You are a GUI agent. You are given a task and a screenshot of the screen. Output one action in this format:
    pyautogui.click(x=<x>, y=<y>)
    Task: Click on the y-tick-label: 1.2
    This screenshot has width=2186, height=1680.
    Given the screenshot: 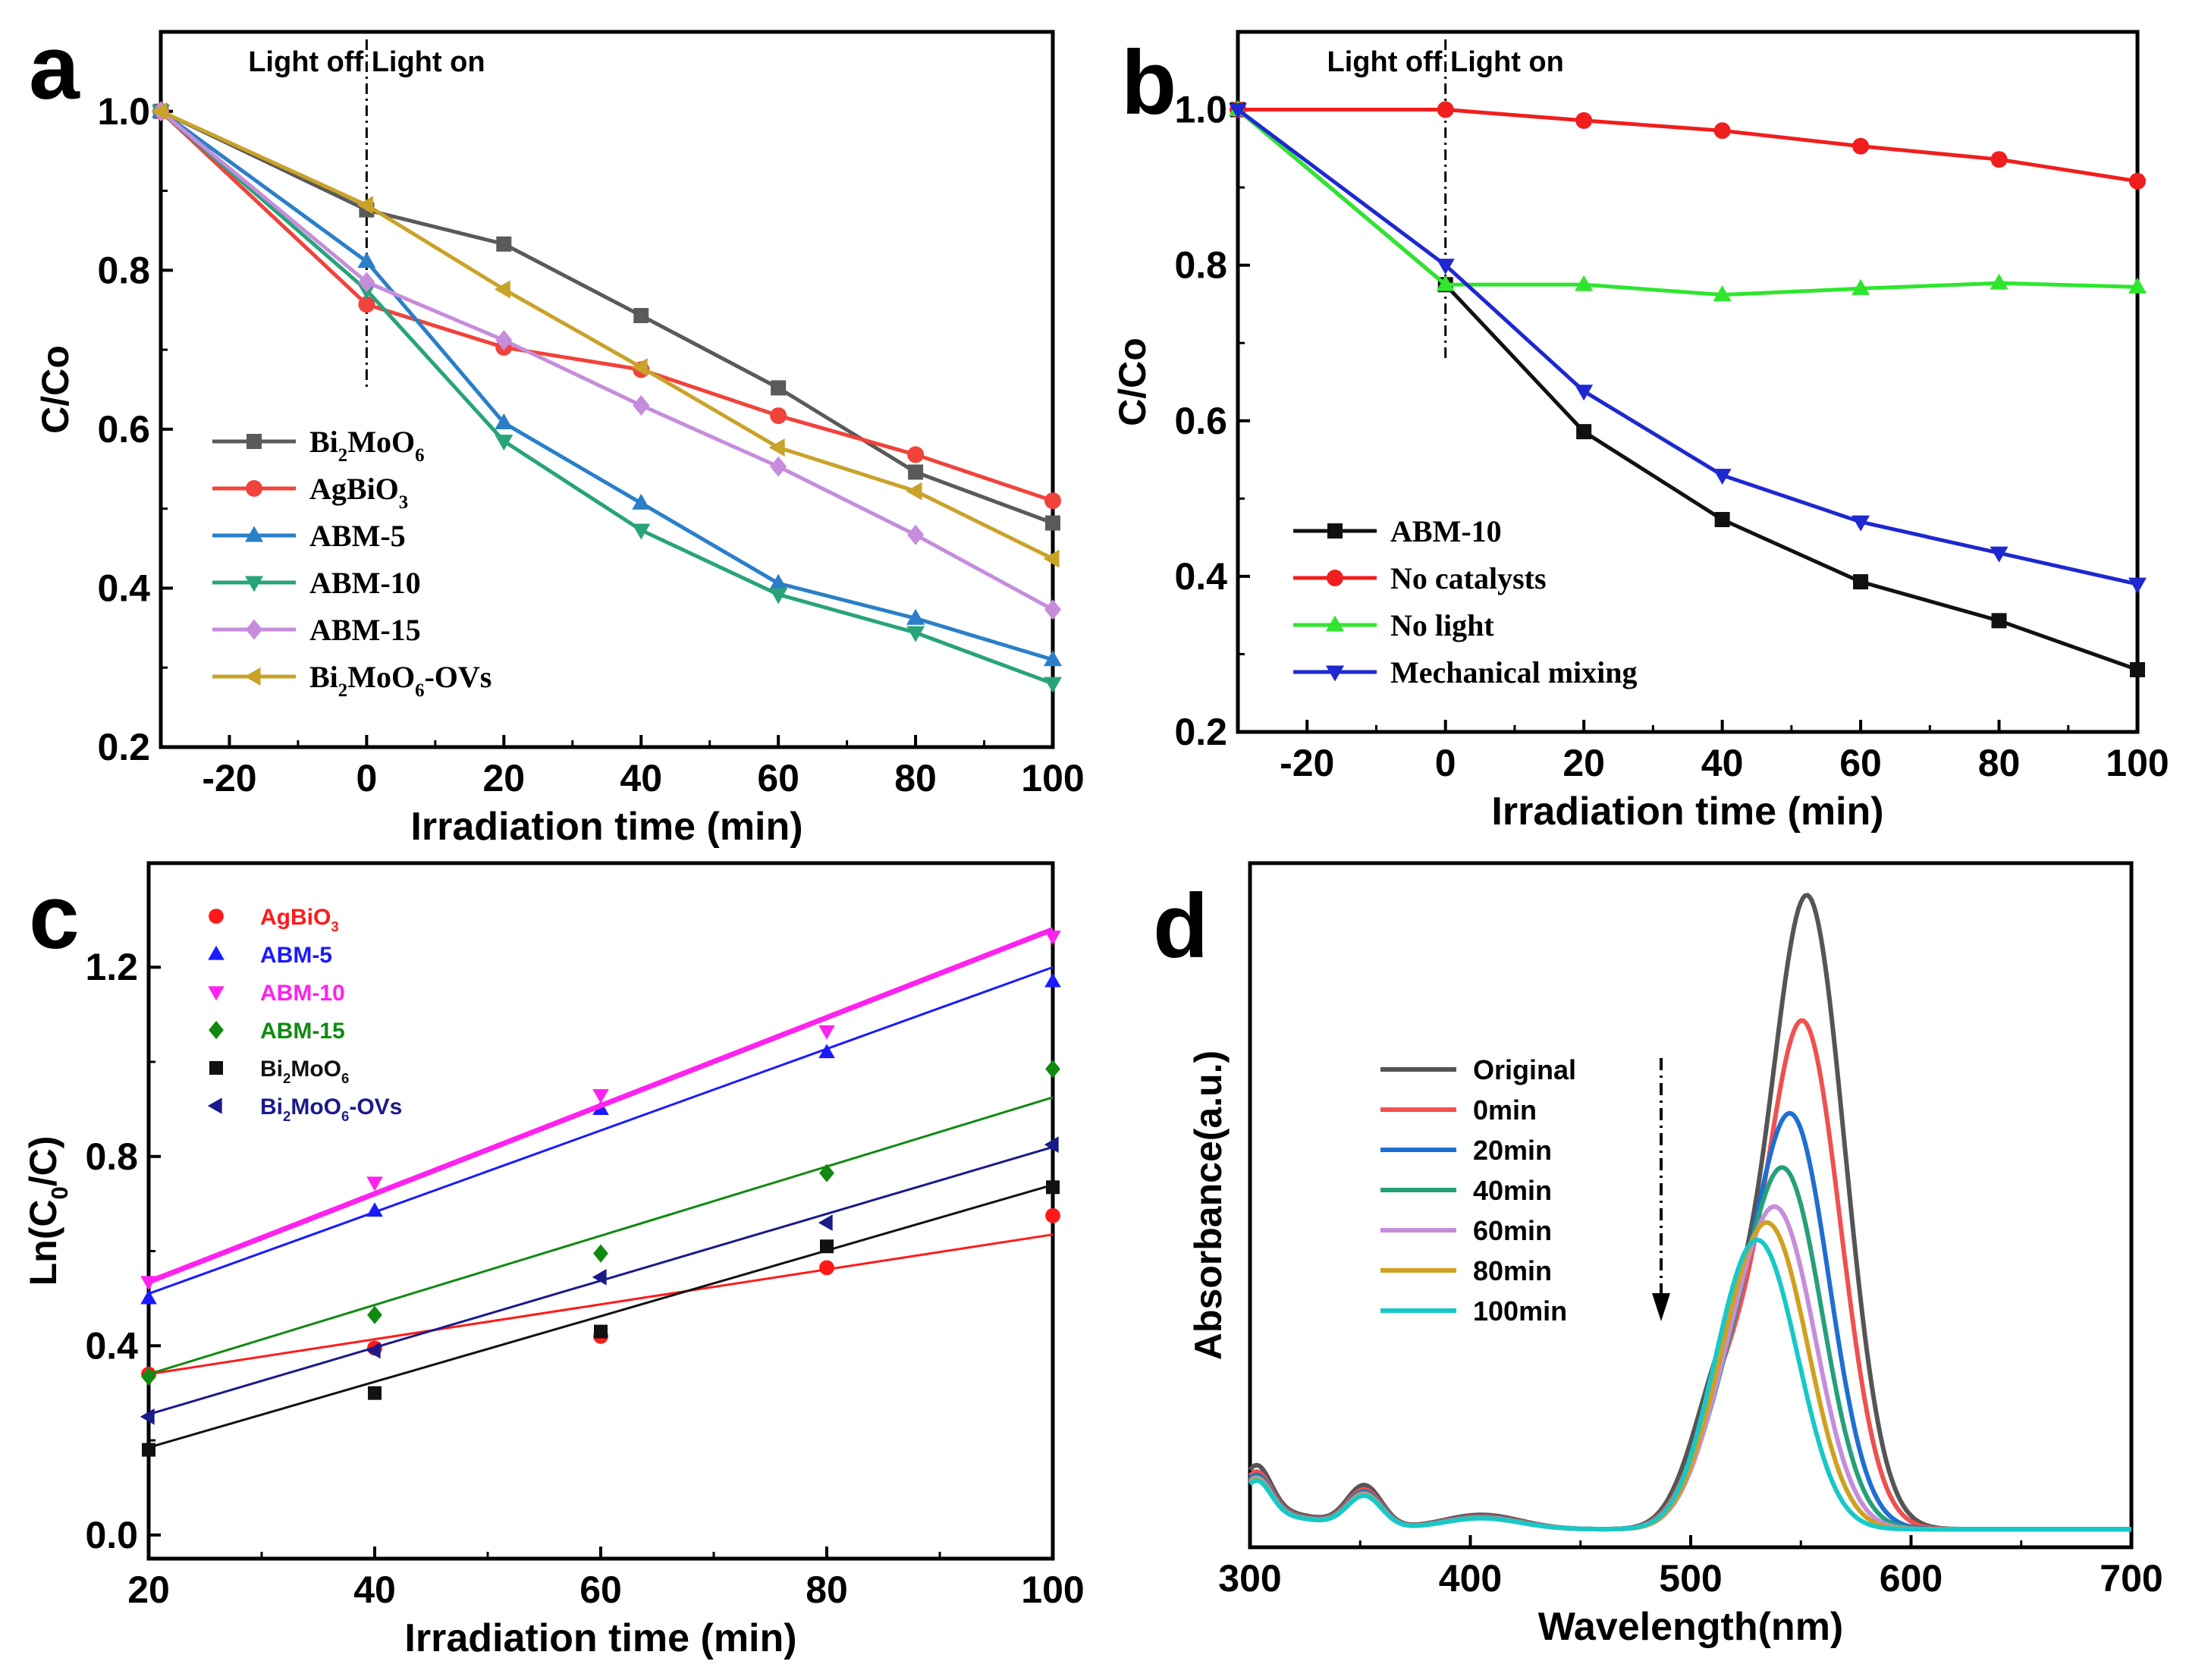 What is the action you would take?
    pyautogui.click(x=111, y=967)
    